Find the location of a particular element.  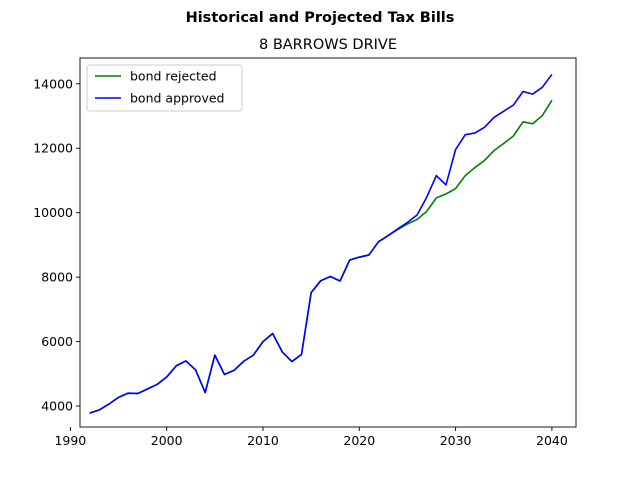

legend-label-bond-approved: bond approved is located at coordinates (177, 98).